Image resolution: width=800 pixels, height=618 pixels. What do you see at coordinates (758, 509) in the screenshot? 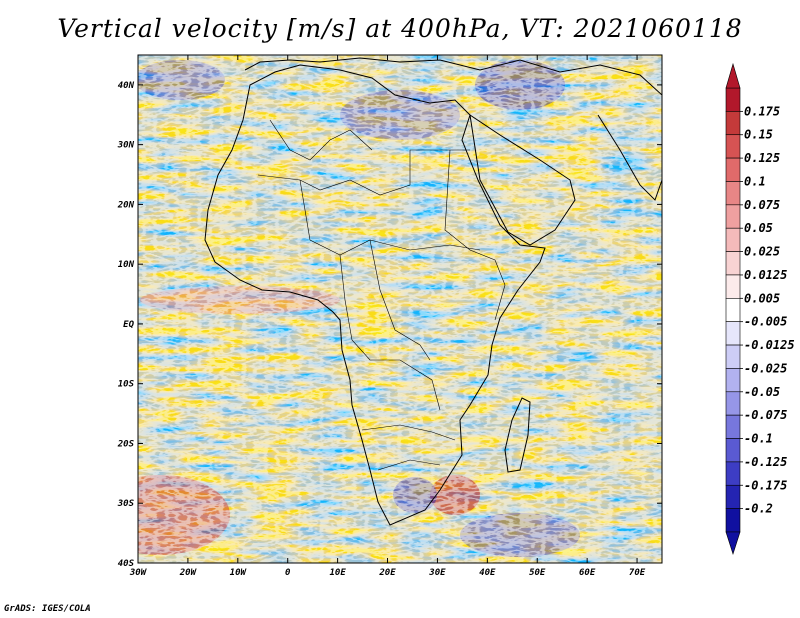
I see `colorbar-label: -0.2` at bounding box center [758, 509].